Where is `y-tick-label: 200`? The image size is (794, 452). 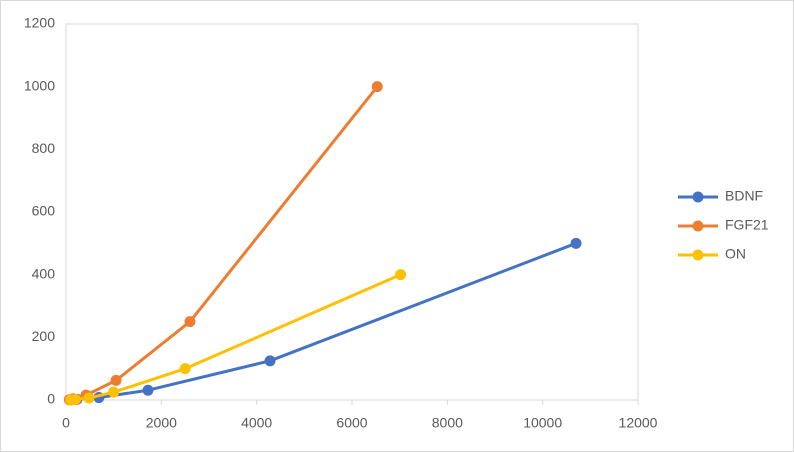
y-tick-label: 200 is located at coordinates (44, 336).